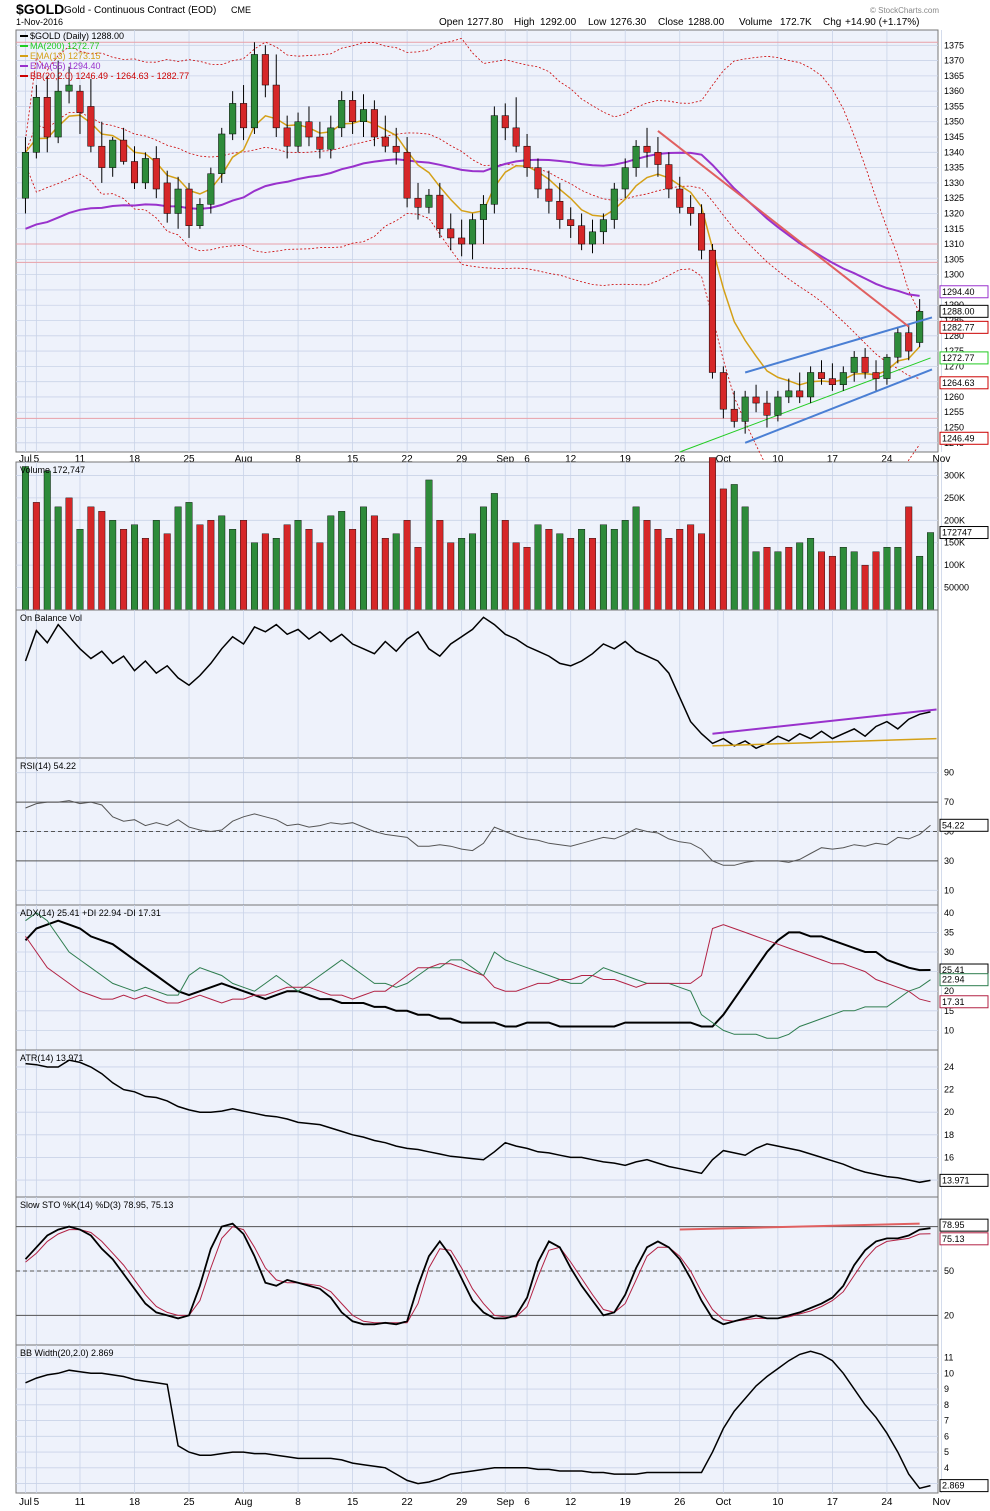 The height and width of the screenshot is (1511, 990). I want to click on x-tick-label: 12, so click(571, 459).